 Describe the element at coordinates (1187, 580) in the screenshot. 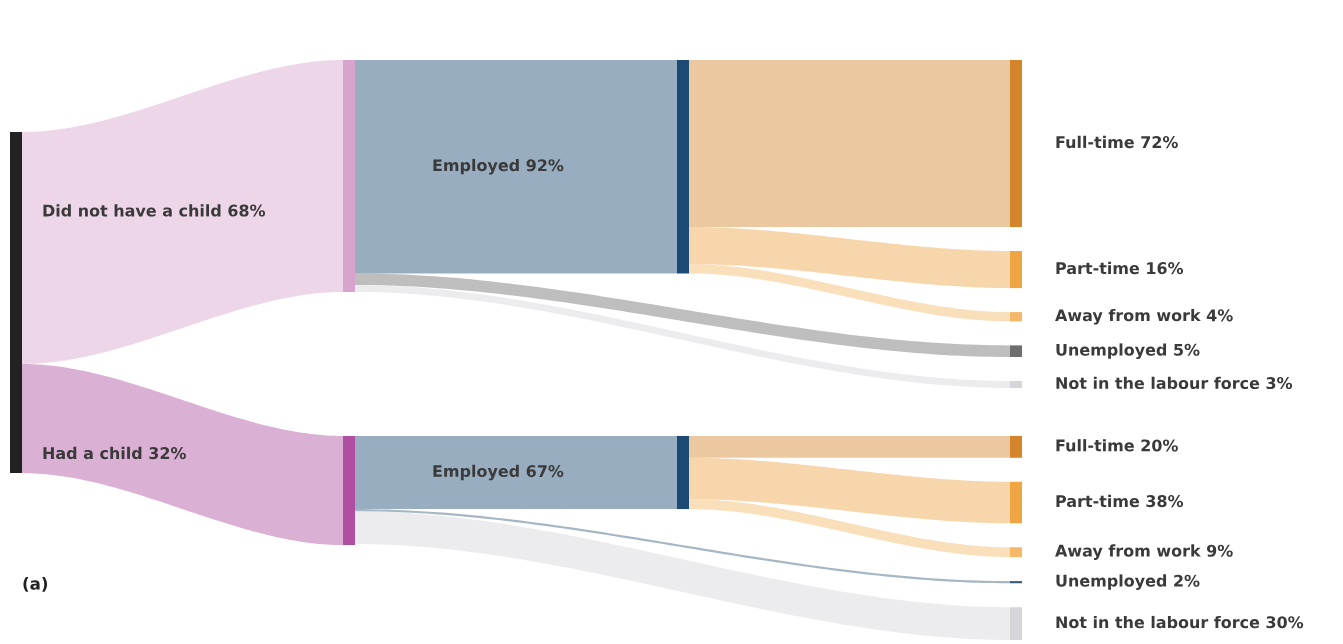

I see `data-label: 2%` at that location.